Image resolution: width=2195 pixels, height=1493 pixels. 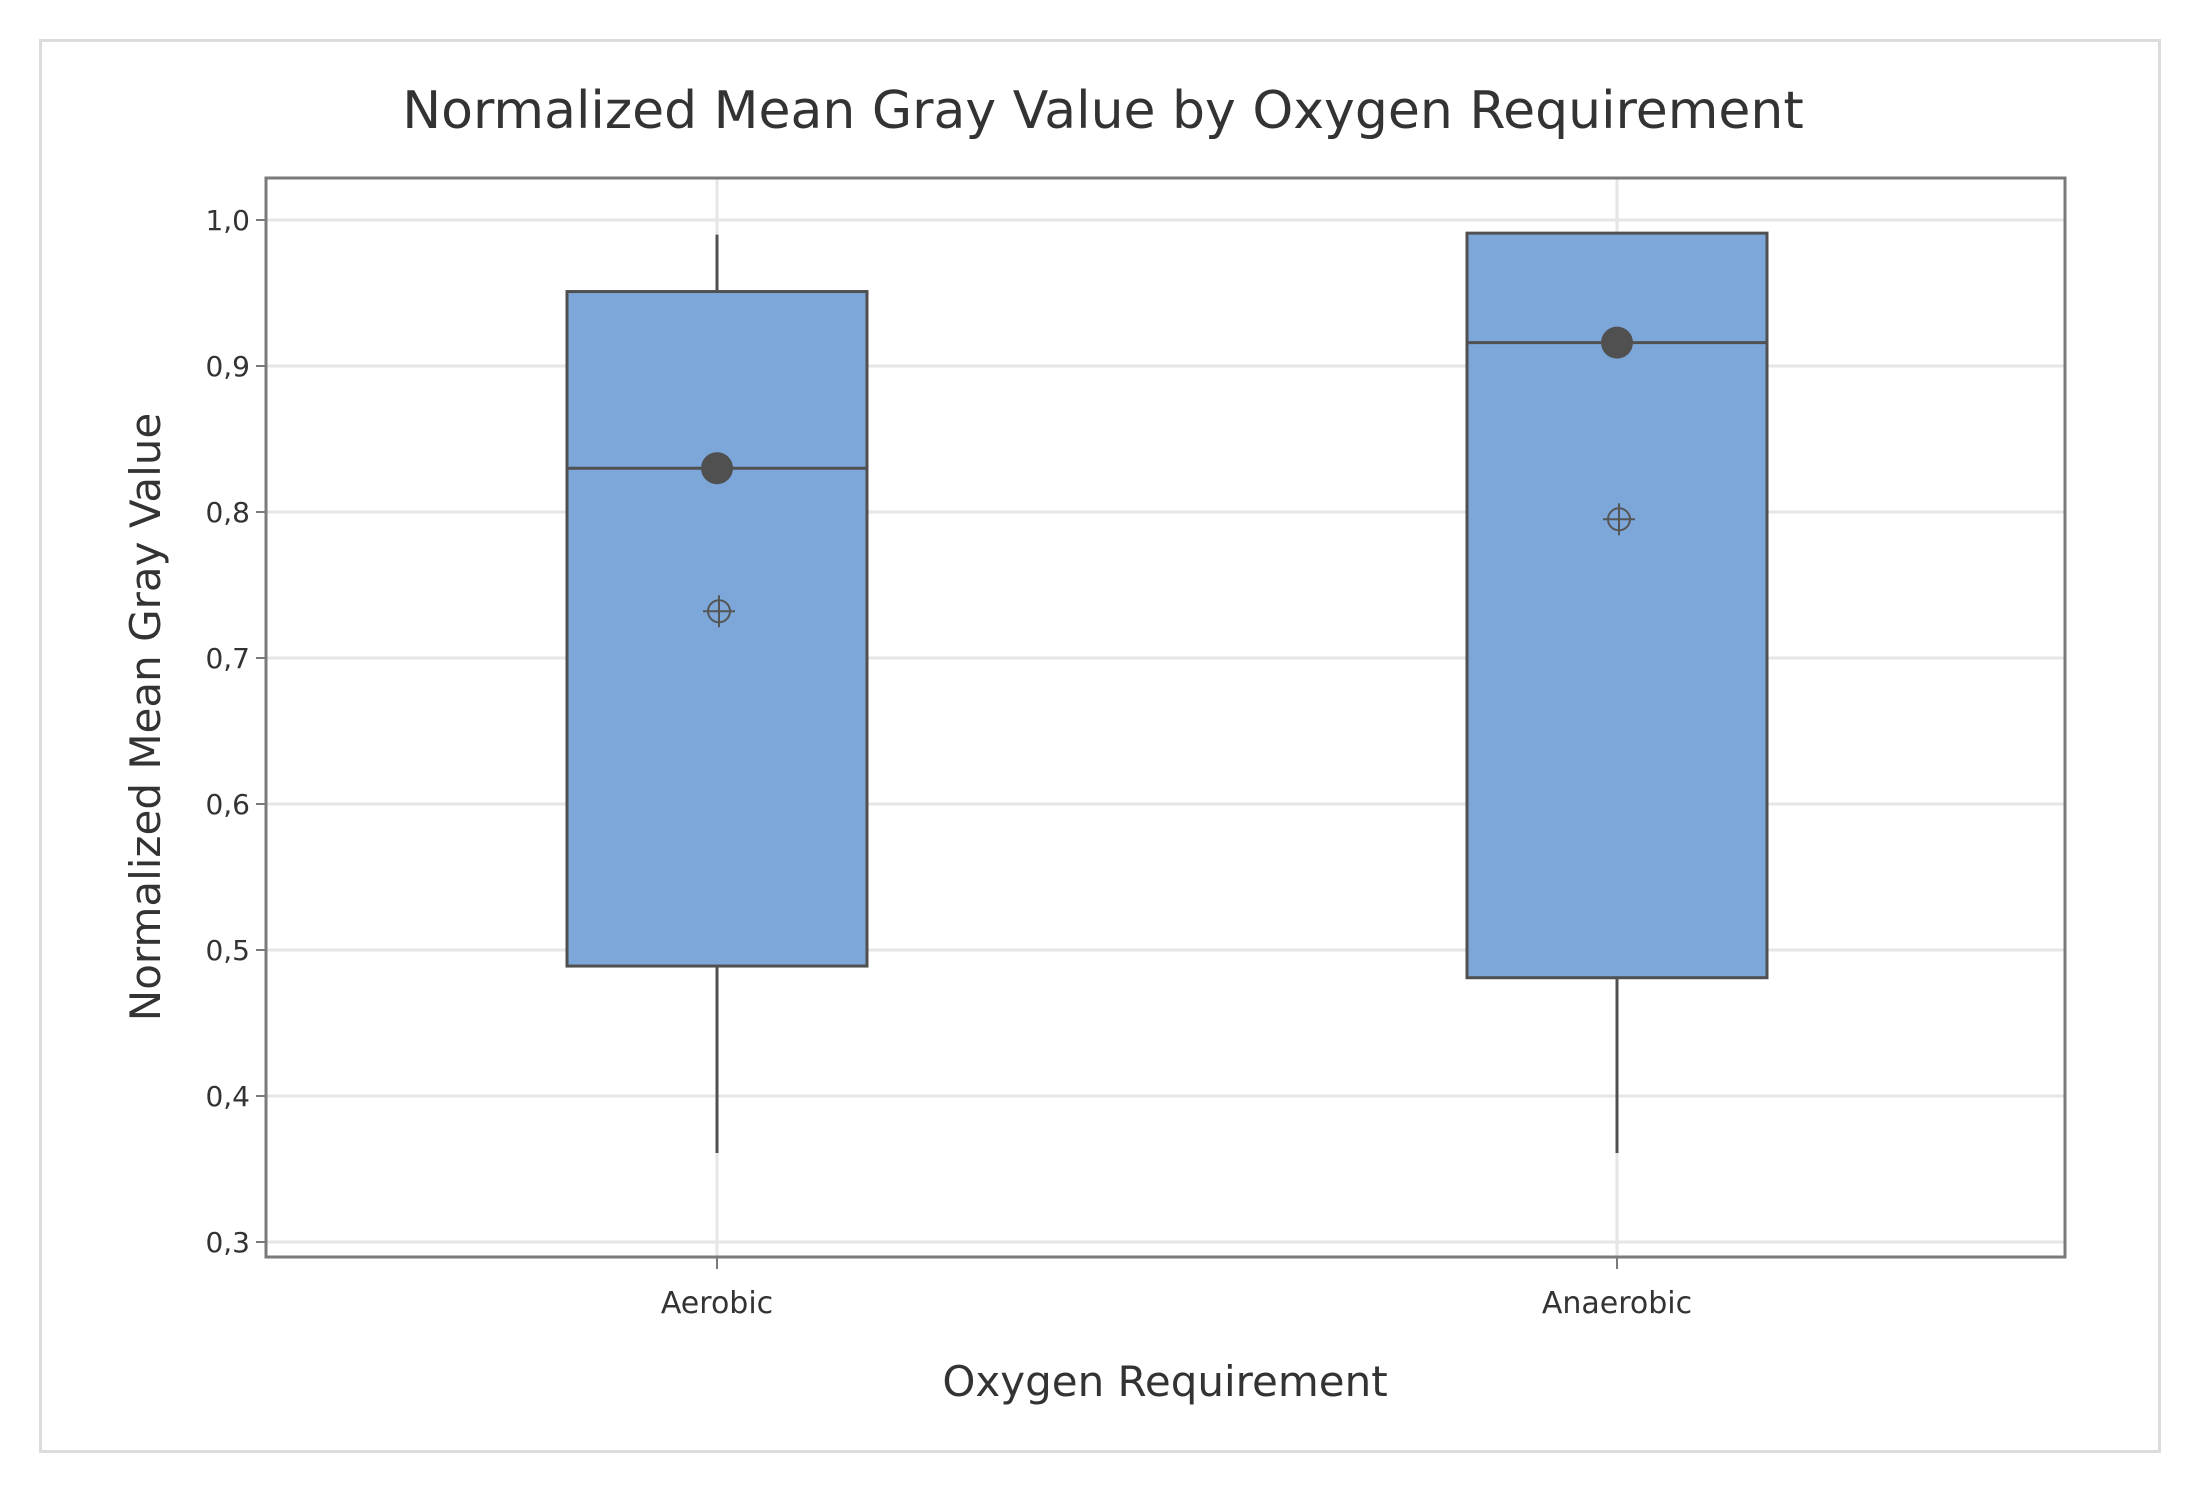 I want to click on y-tick-label: 1,0, so click(x=227, y=220).